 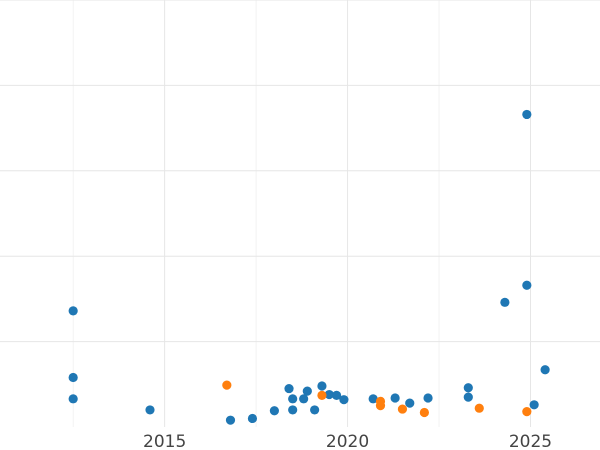 What do you see at coordinates (530, 441) in the screenshot?
I see `x-tick-label: 2025` at bounding box center [530, 441].